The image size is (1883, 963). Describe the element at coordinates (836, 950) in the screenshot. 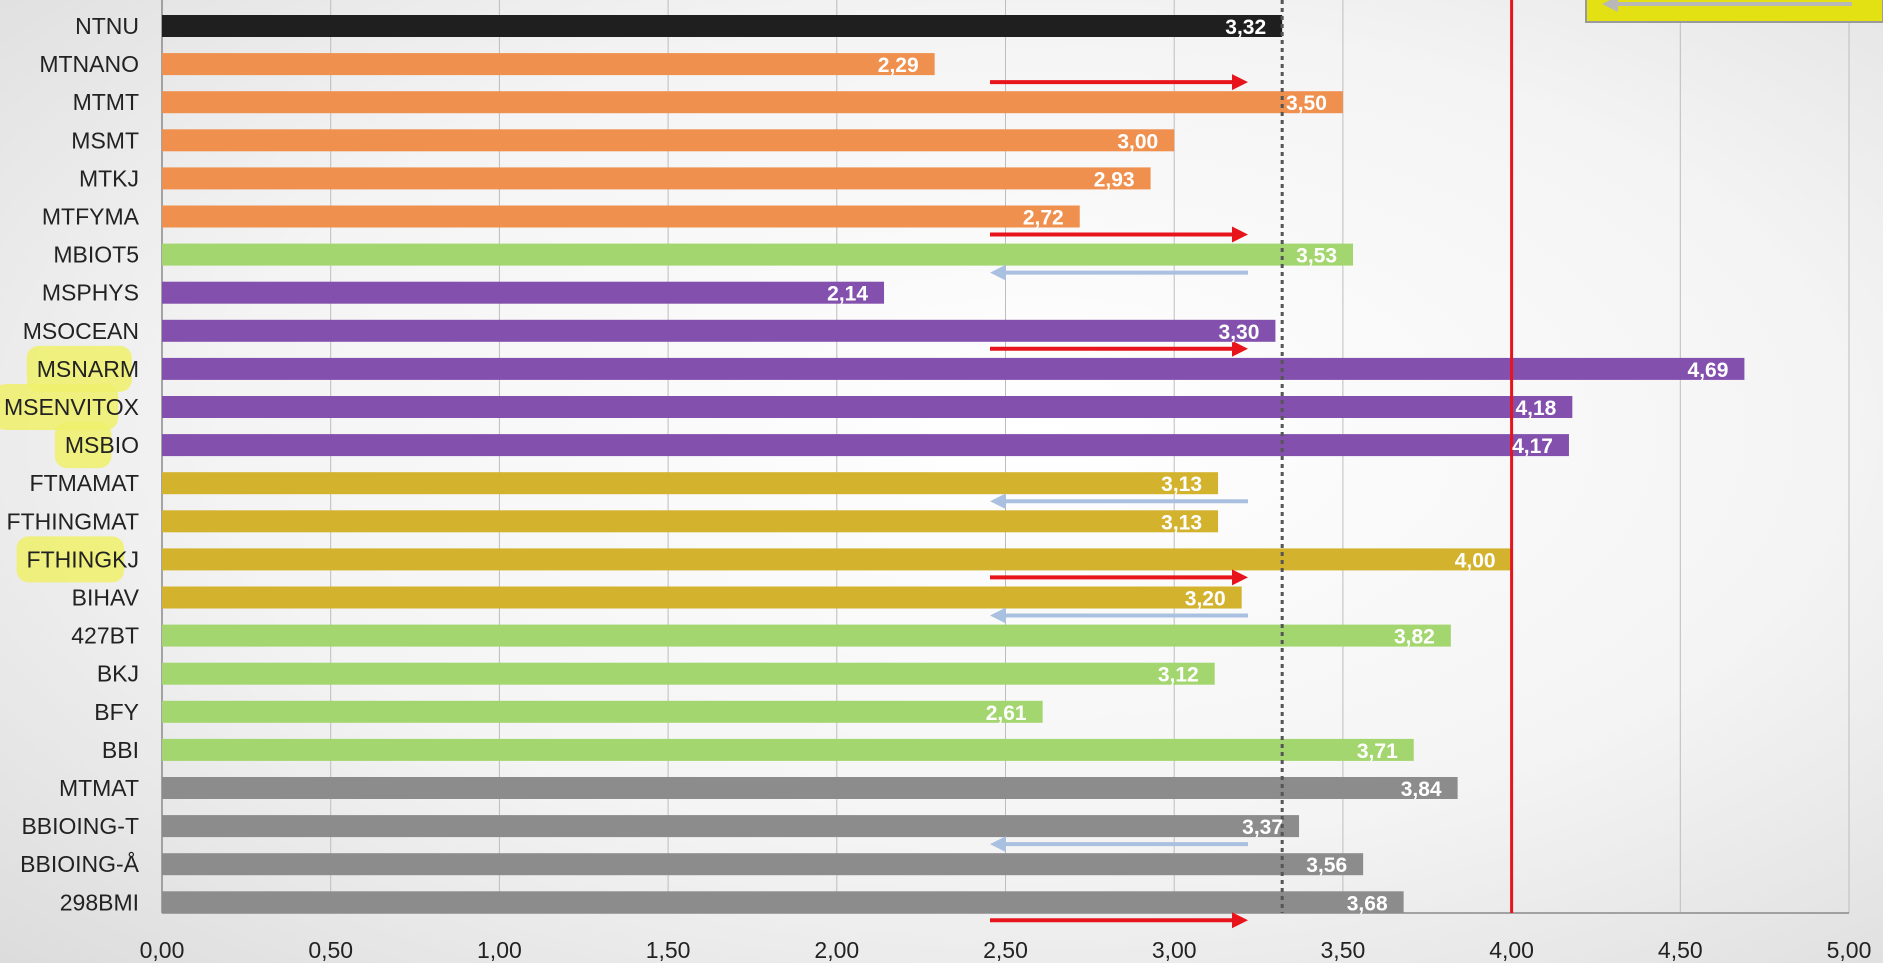

I see `x-tick-label: 2,00` at that location.